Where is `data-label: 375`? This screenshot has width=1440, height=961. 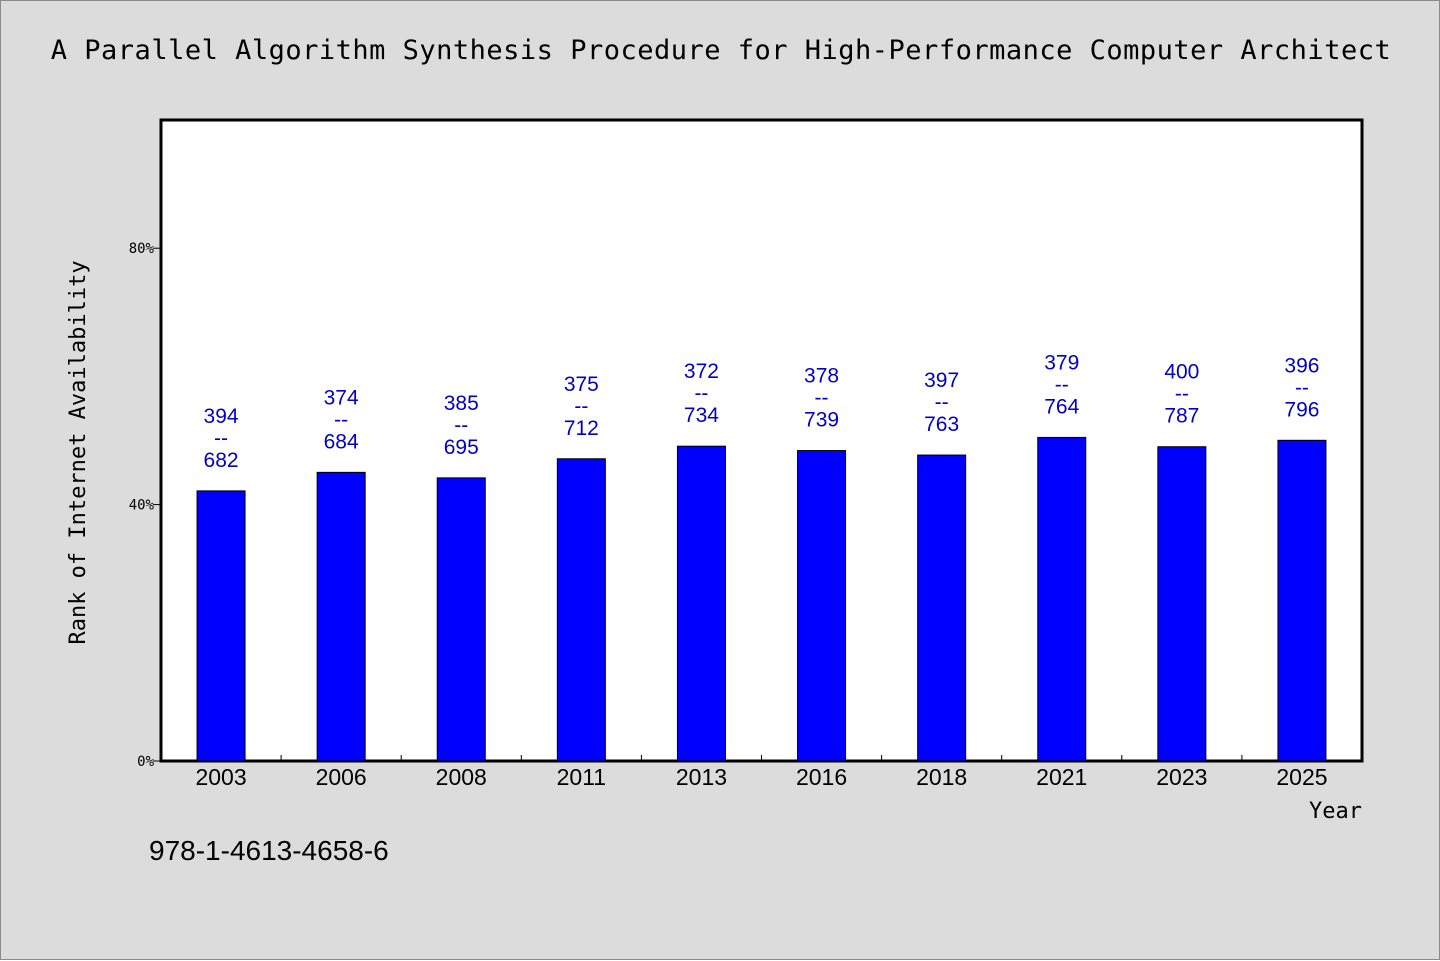 data-label: 375 is located at coordinates (581, 384).